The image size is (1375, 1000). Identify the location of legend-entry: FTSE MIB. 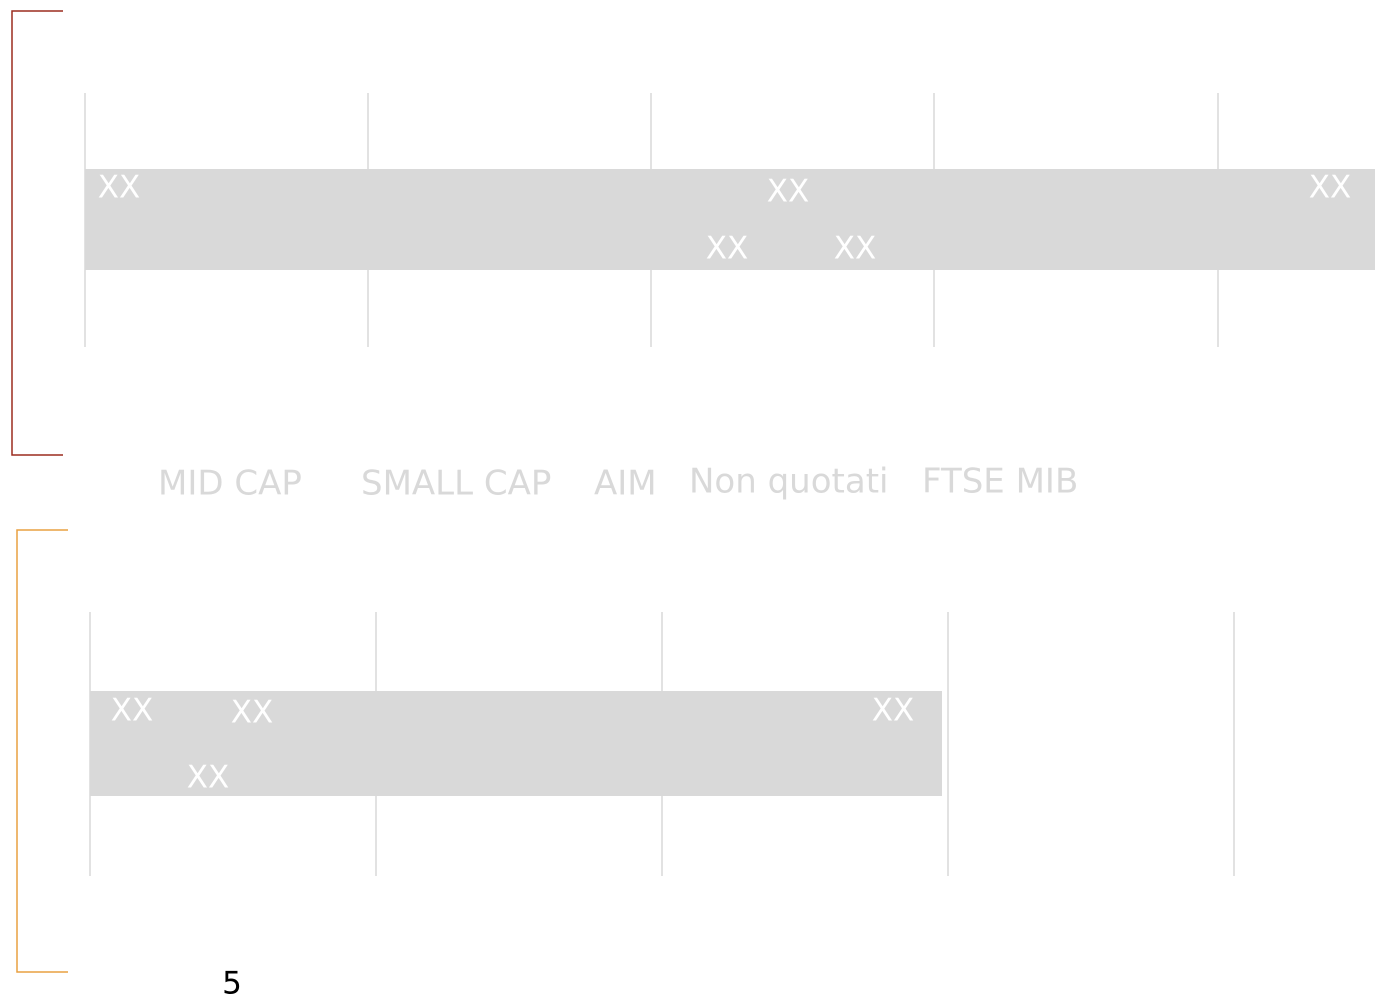
(1000, 482).